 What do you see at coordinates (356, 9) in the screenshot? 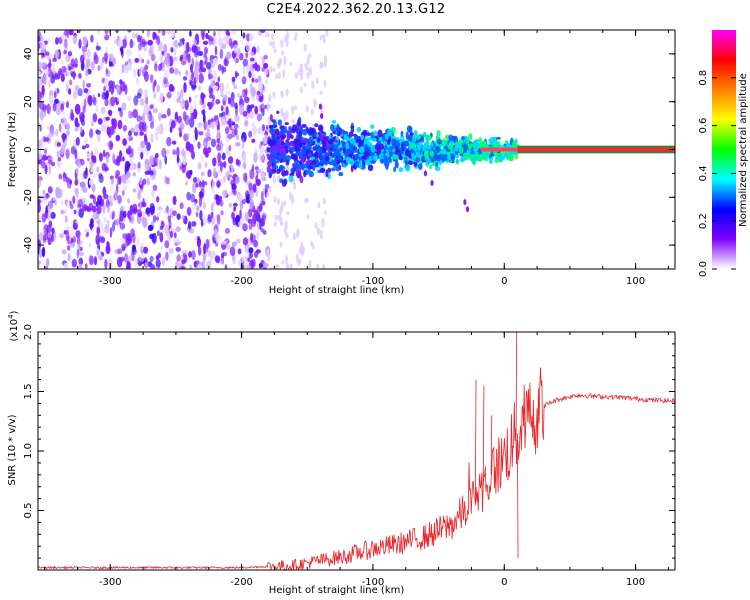
I see `page-title: C2E4.2022.362.20.13.G12` at bounding box center [356, 9].